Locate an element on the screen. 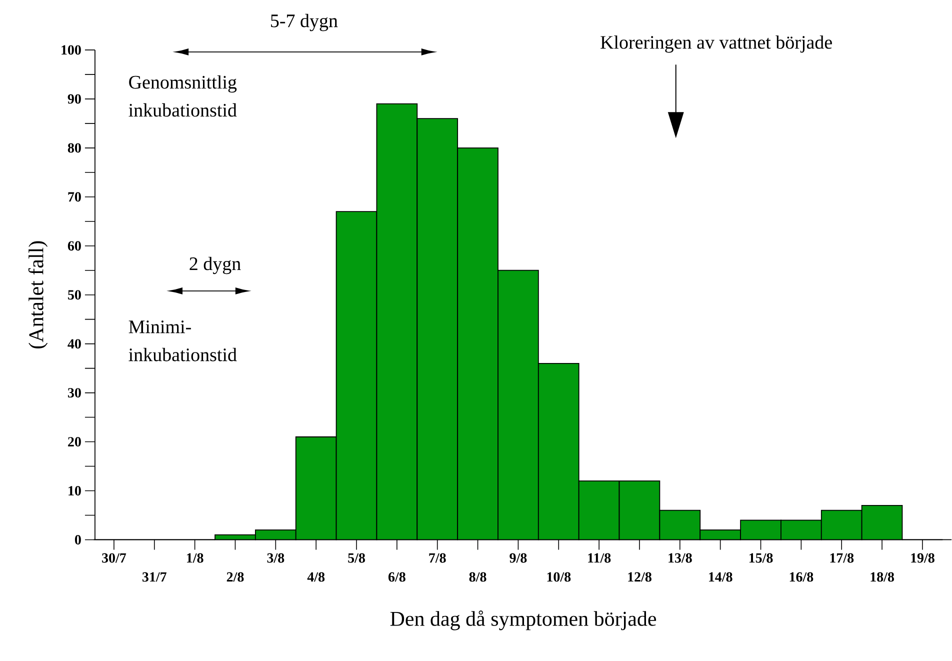 This screenshot has height=661, width=952. x-tick-label: 6/8 is located at coordinates (397, 577).